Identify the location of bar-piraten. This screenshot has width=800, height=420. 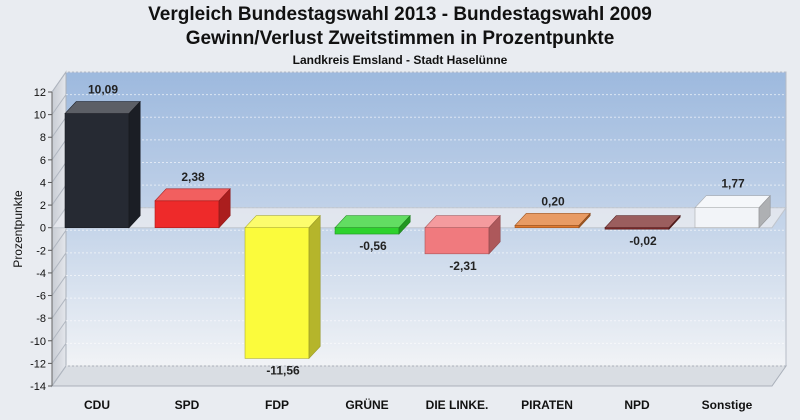
(552, 220).